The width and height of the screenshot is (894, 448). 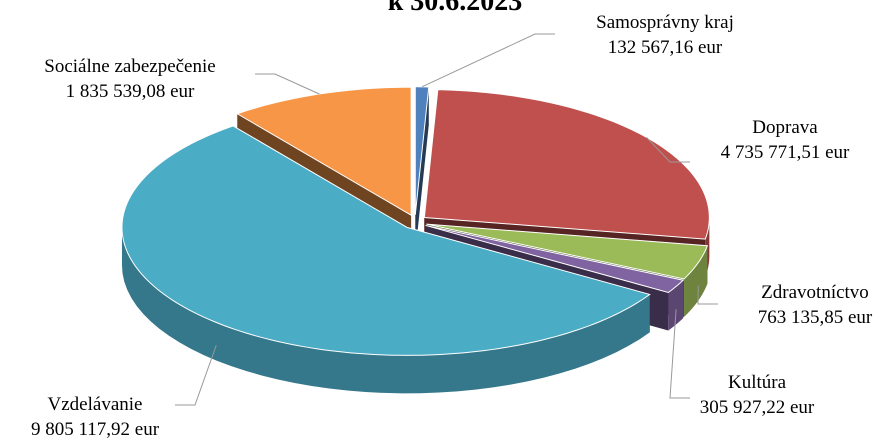 What do you see at coordinates (785, 152) in the screenshot?
I see `data-label-value: 4 735 771,51 eur` at bounding box center [785, 152].